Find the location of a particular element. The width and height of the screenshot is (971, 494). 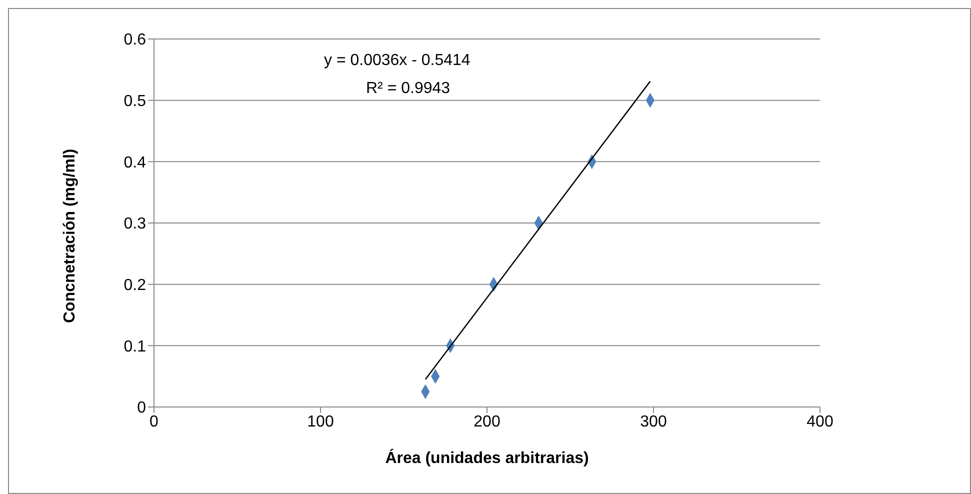

y-tick-label: 0.1 is located at coordinates (135, 347).